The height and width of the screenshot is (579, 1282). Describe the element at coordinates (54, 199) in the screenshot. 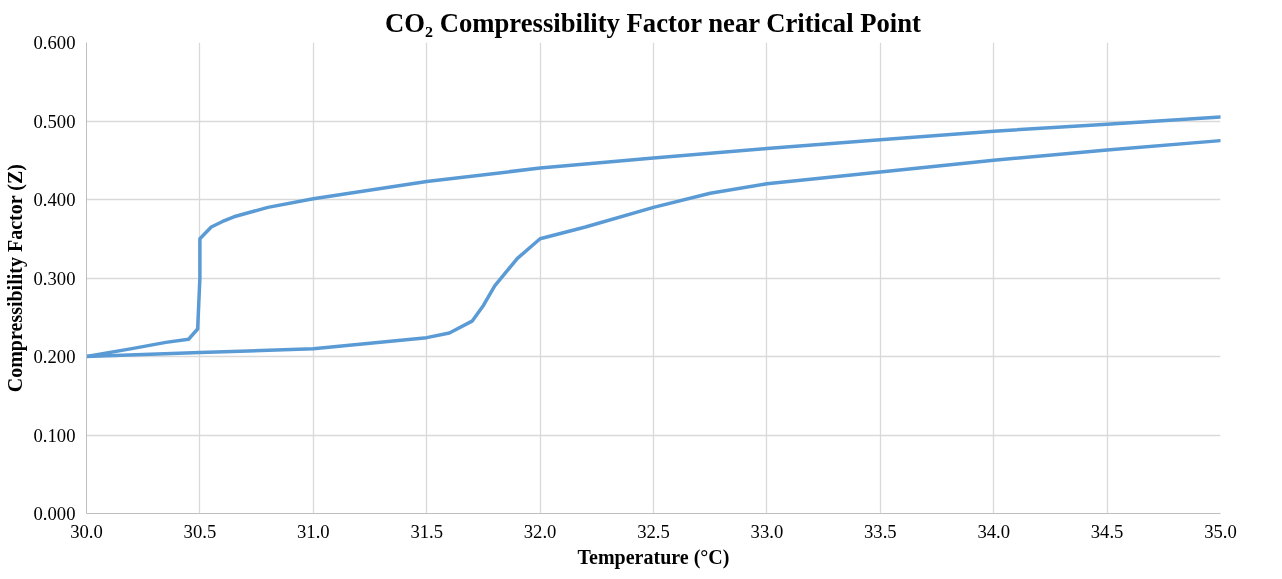

I see `y-tick-label: 0.400` at that location.